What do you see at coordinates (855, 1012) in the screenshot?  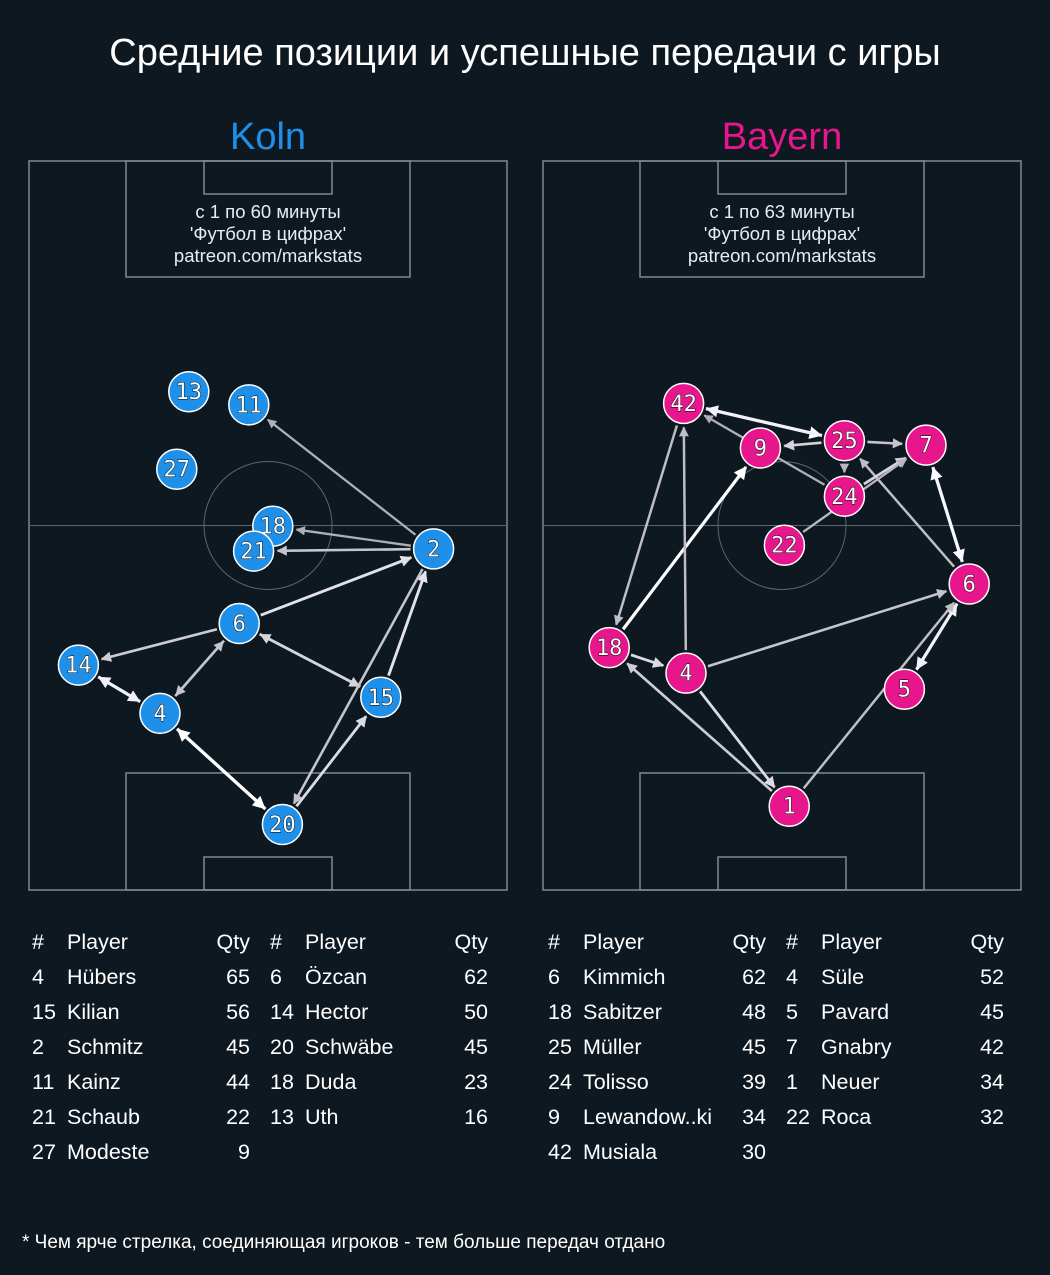 I see `table-cell-player: Pavard` at bounding box center [855, 1012].